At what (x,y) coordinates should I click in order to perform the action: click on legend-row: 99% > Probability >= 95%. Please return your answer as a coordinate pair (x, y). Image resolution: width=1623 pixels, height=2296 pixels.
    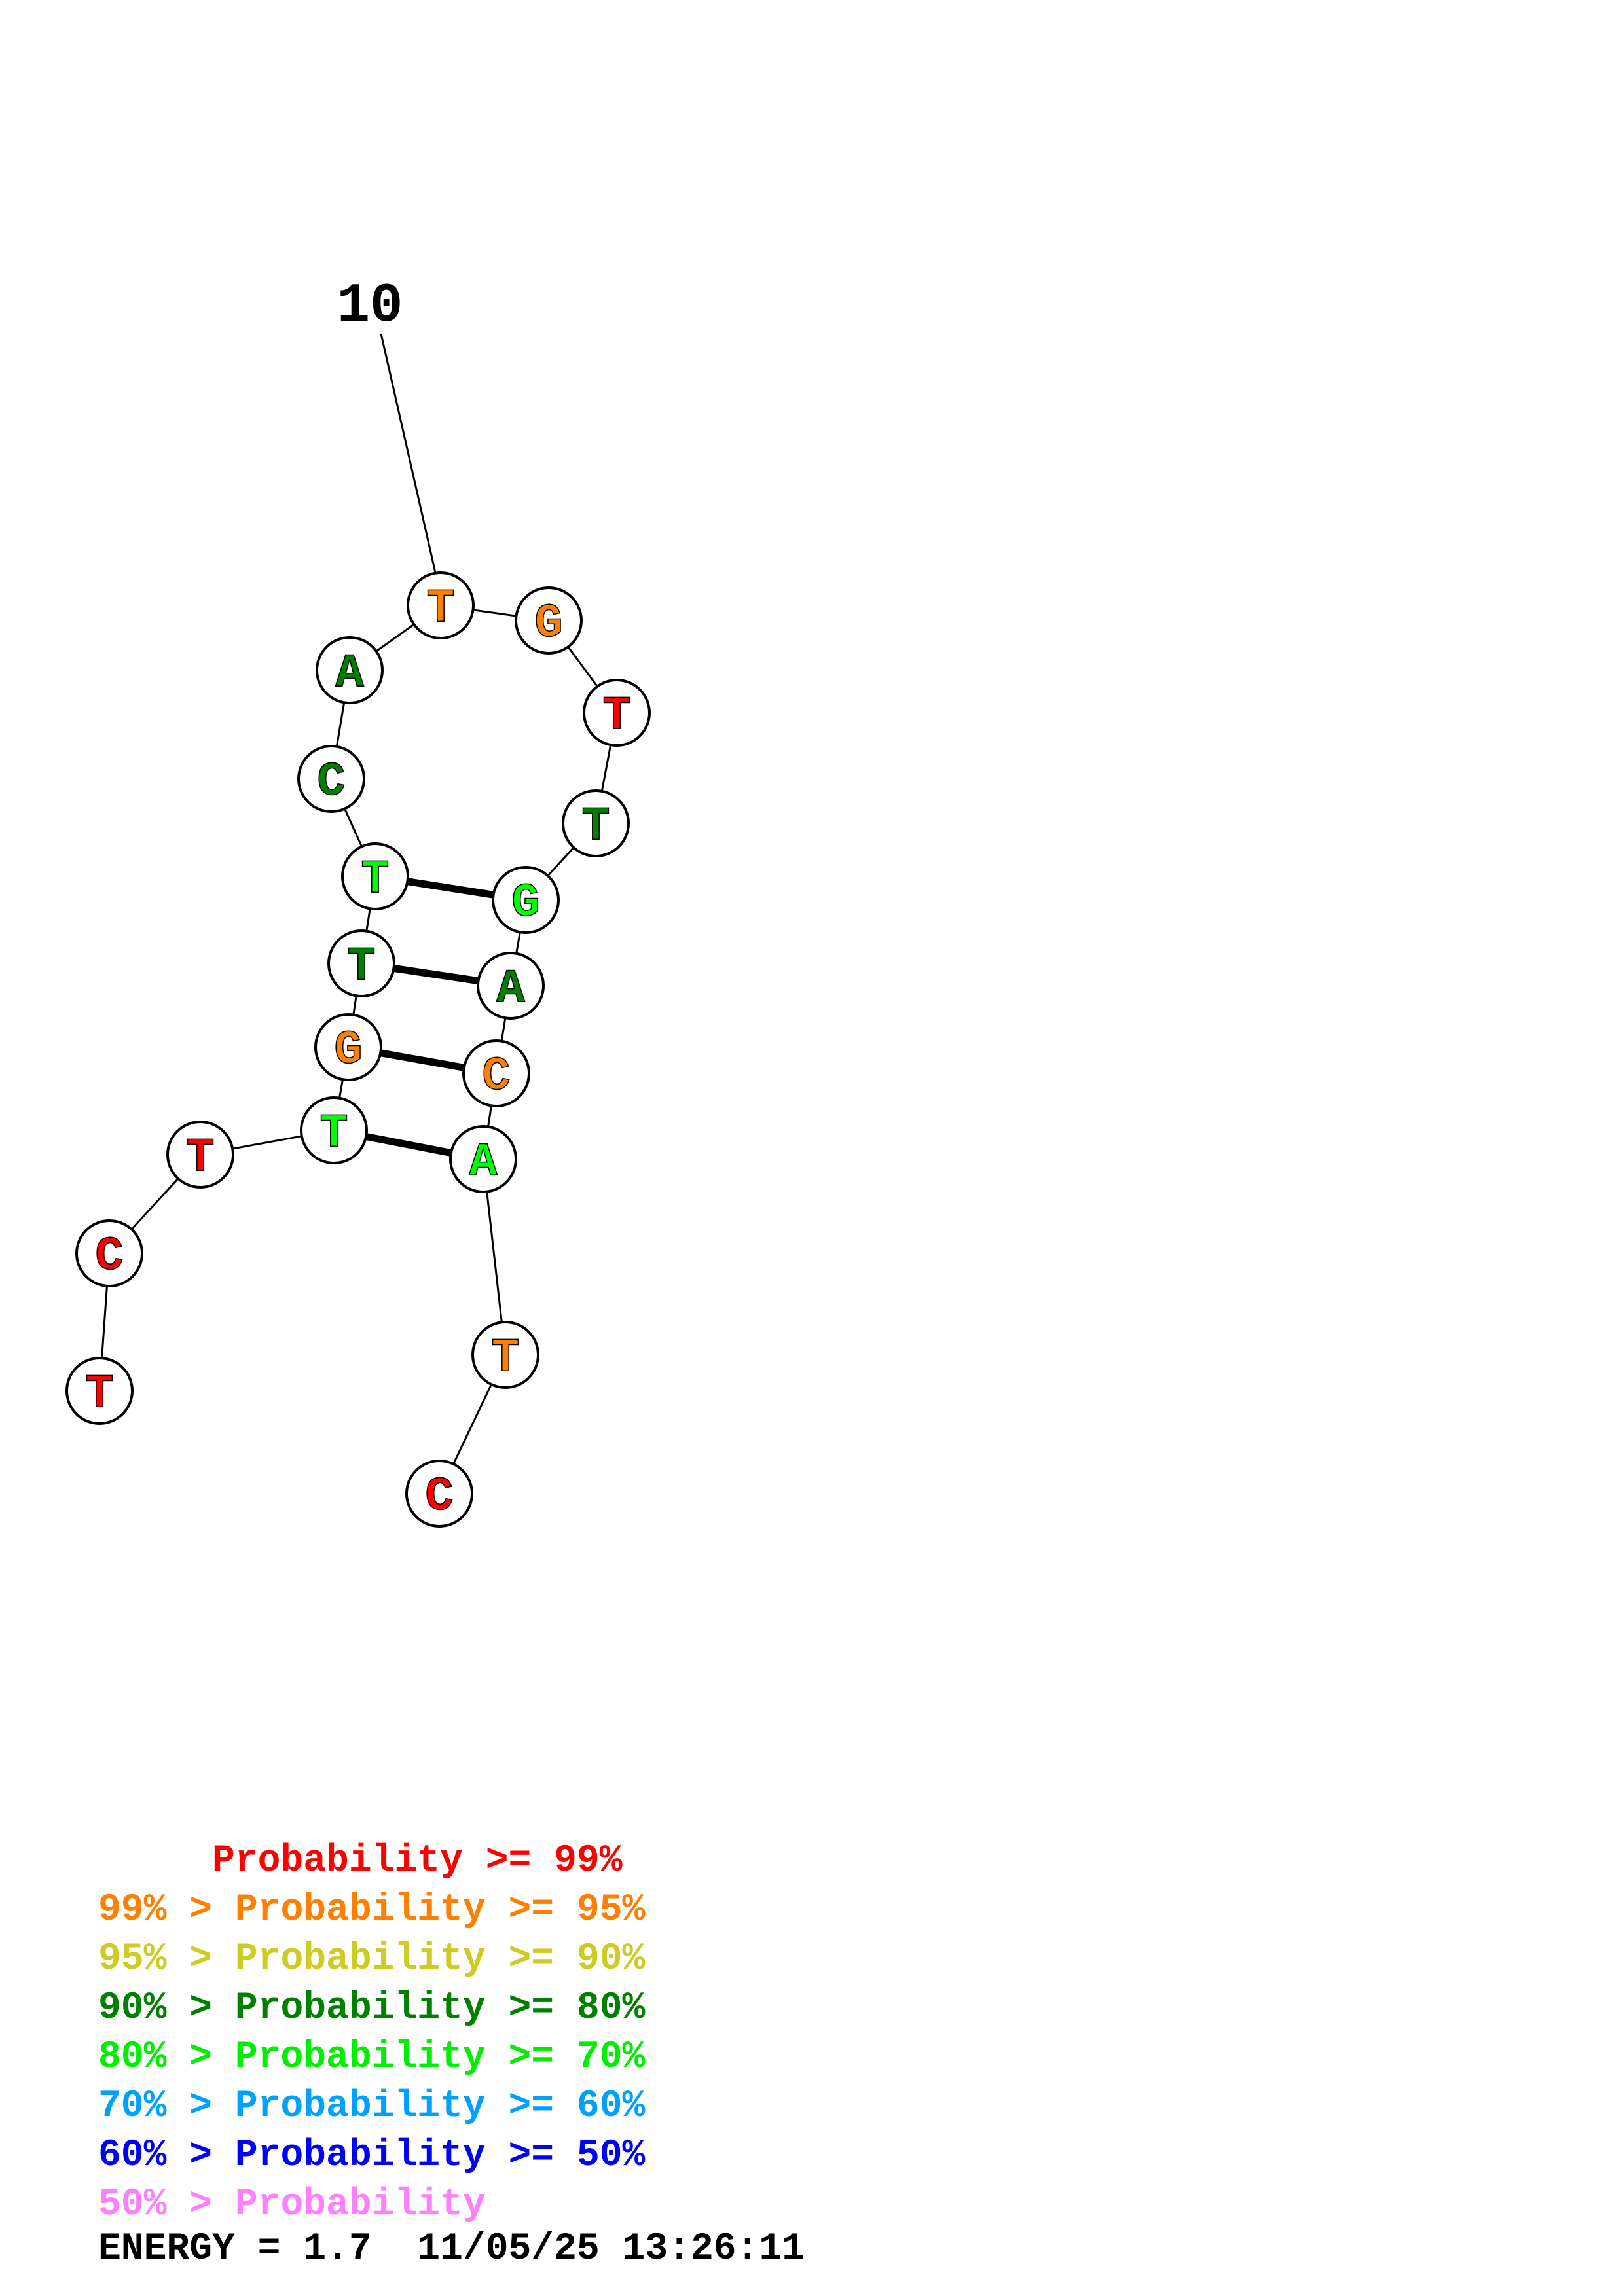
    Looking at the image, I should click on (372, 1910).